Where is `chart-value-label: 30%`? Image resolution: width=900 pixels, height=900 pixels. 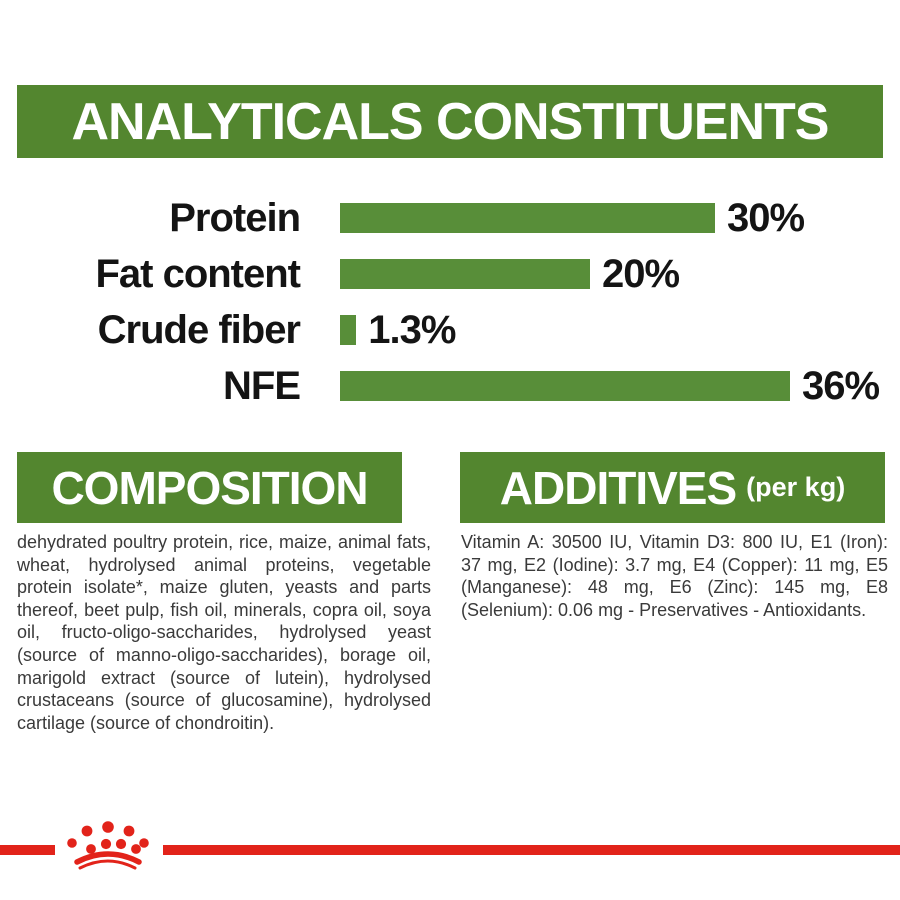 chart-value-label: 30% is located at coordinates (766, 217).